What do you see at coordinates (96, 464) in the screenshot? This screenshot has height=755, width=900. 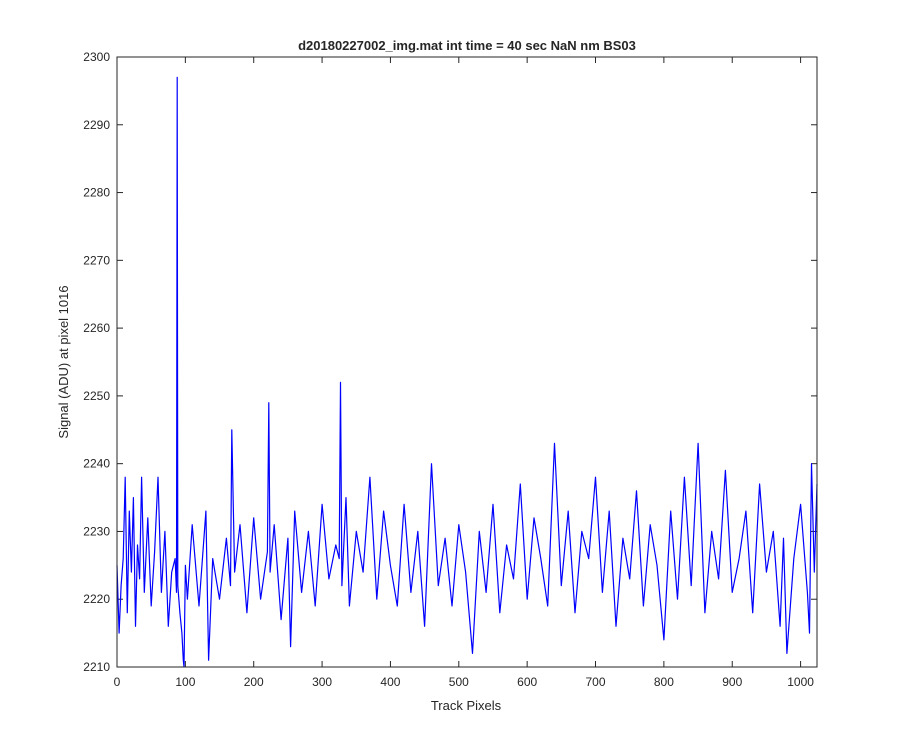 I see `y-tick-label: 2240` at bounding box center [96, 464].